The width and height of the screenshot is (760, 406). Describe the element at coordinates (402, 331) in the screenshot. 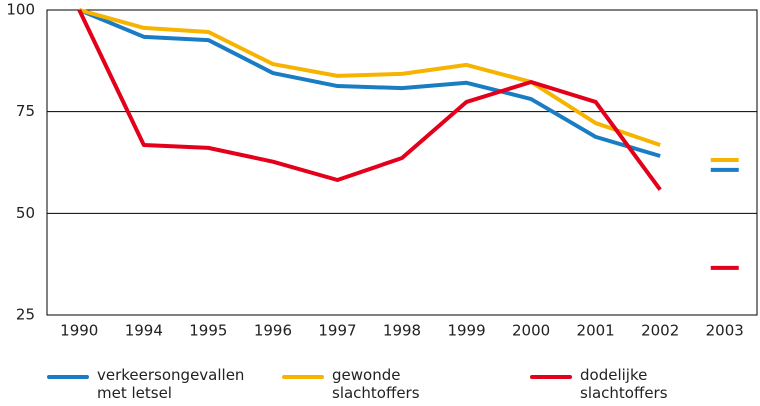

I see `x-tick-label: 1998` at that location.